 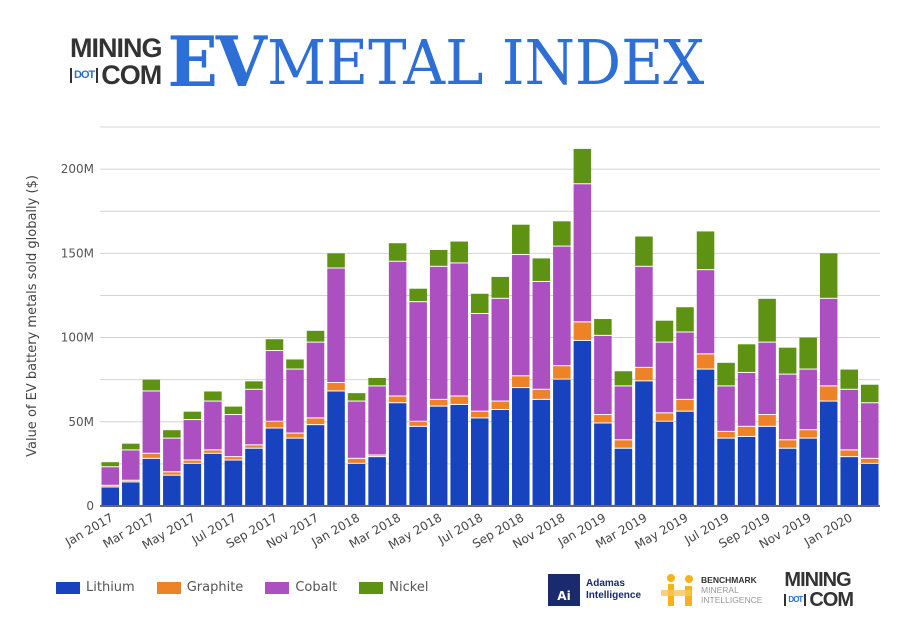 What do you see at coordinates (116, 48) in the screenshot?
I see `logo-text-mining: MINING` at bounding box center [116, 48].